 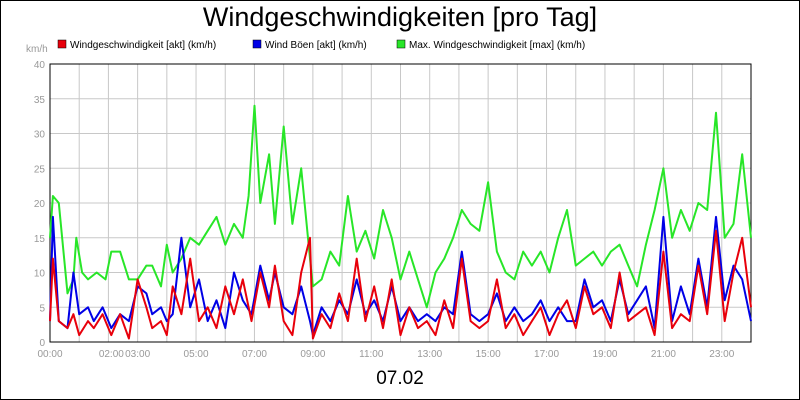 I want to click on x-tick-label: 17:00, so click(x=546, y=354).